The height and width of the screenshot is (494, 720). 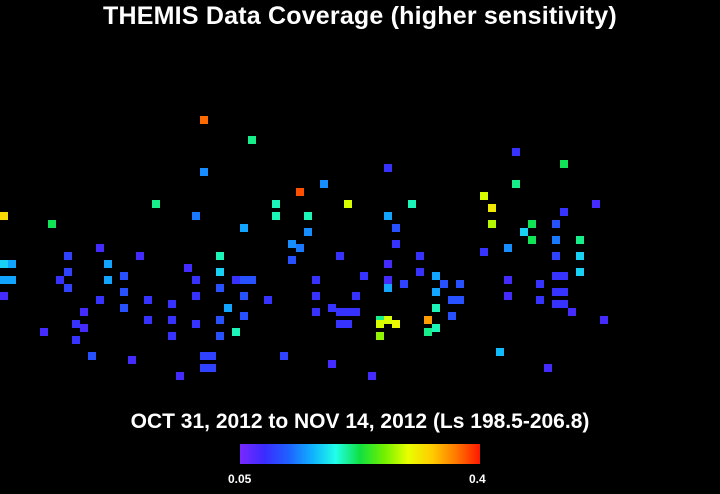 What do you see at coordinates (477, 479) in the screenshot?
I see `colorbar-max-label: 0.4` at bounding box center [477, 479].